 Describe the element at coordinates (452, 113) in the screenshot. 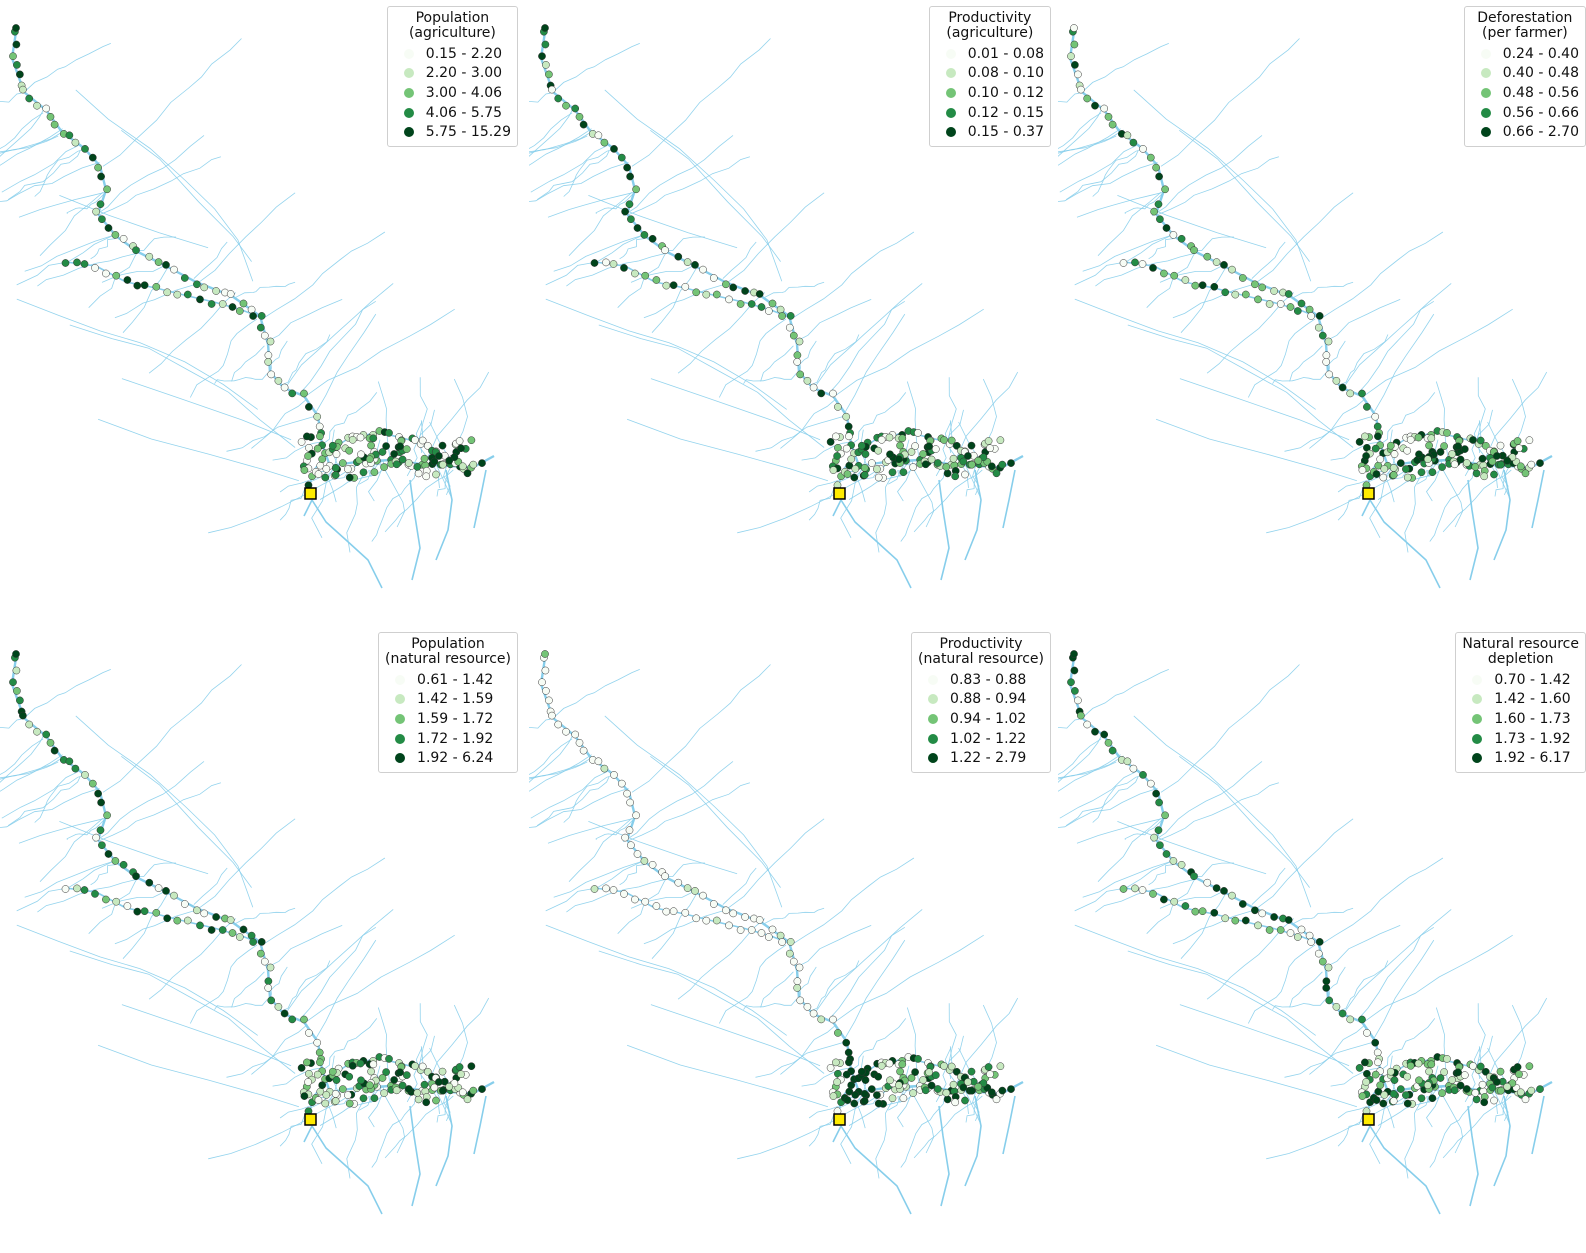

I see `legend-row: 4.06 - 5.75` at that location.